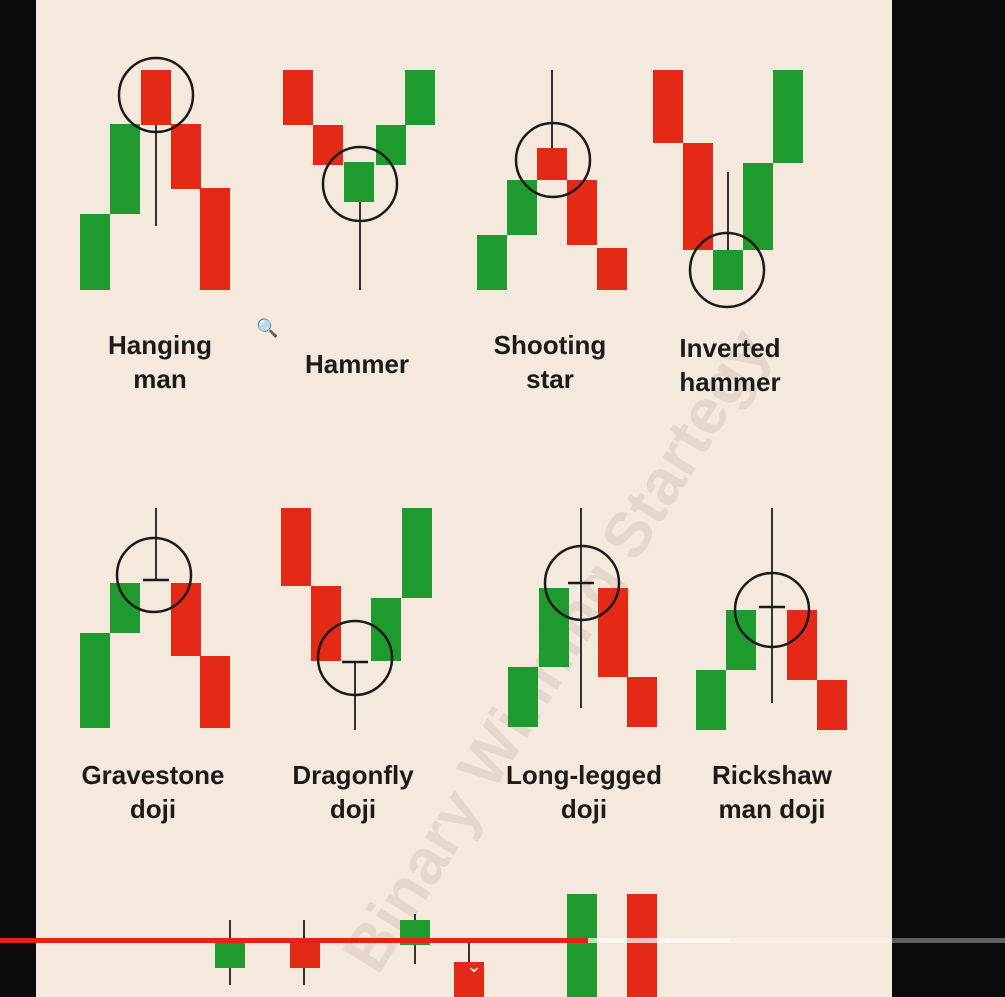 The image size is (1005, 997). I want to click on label-hammer: Hammer, so click(357, 364).